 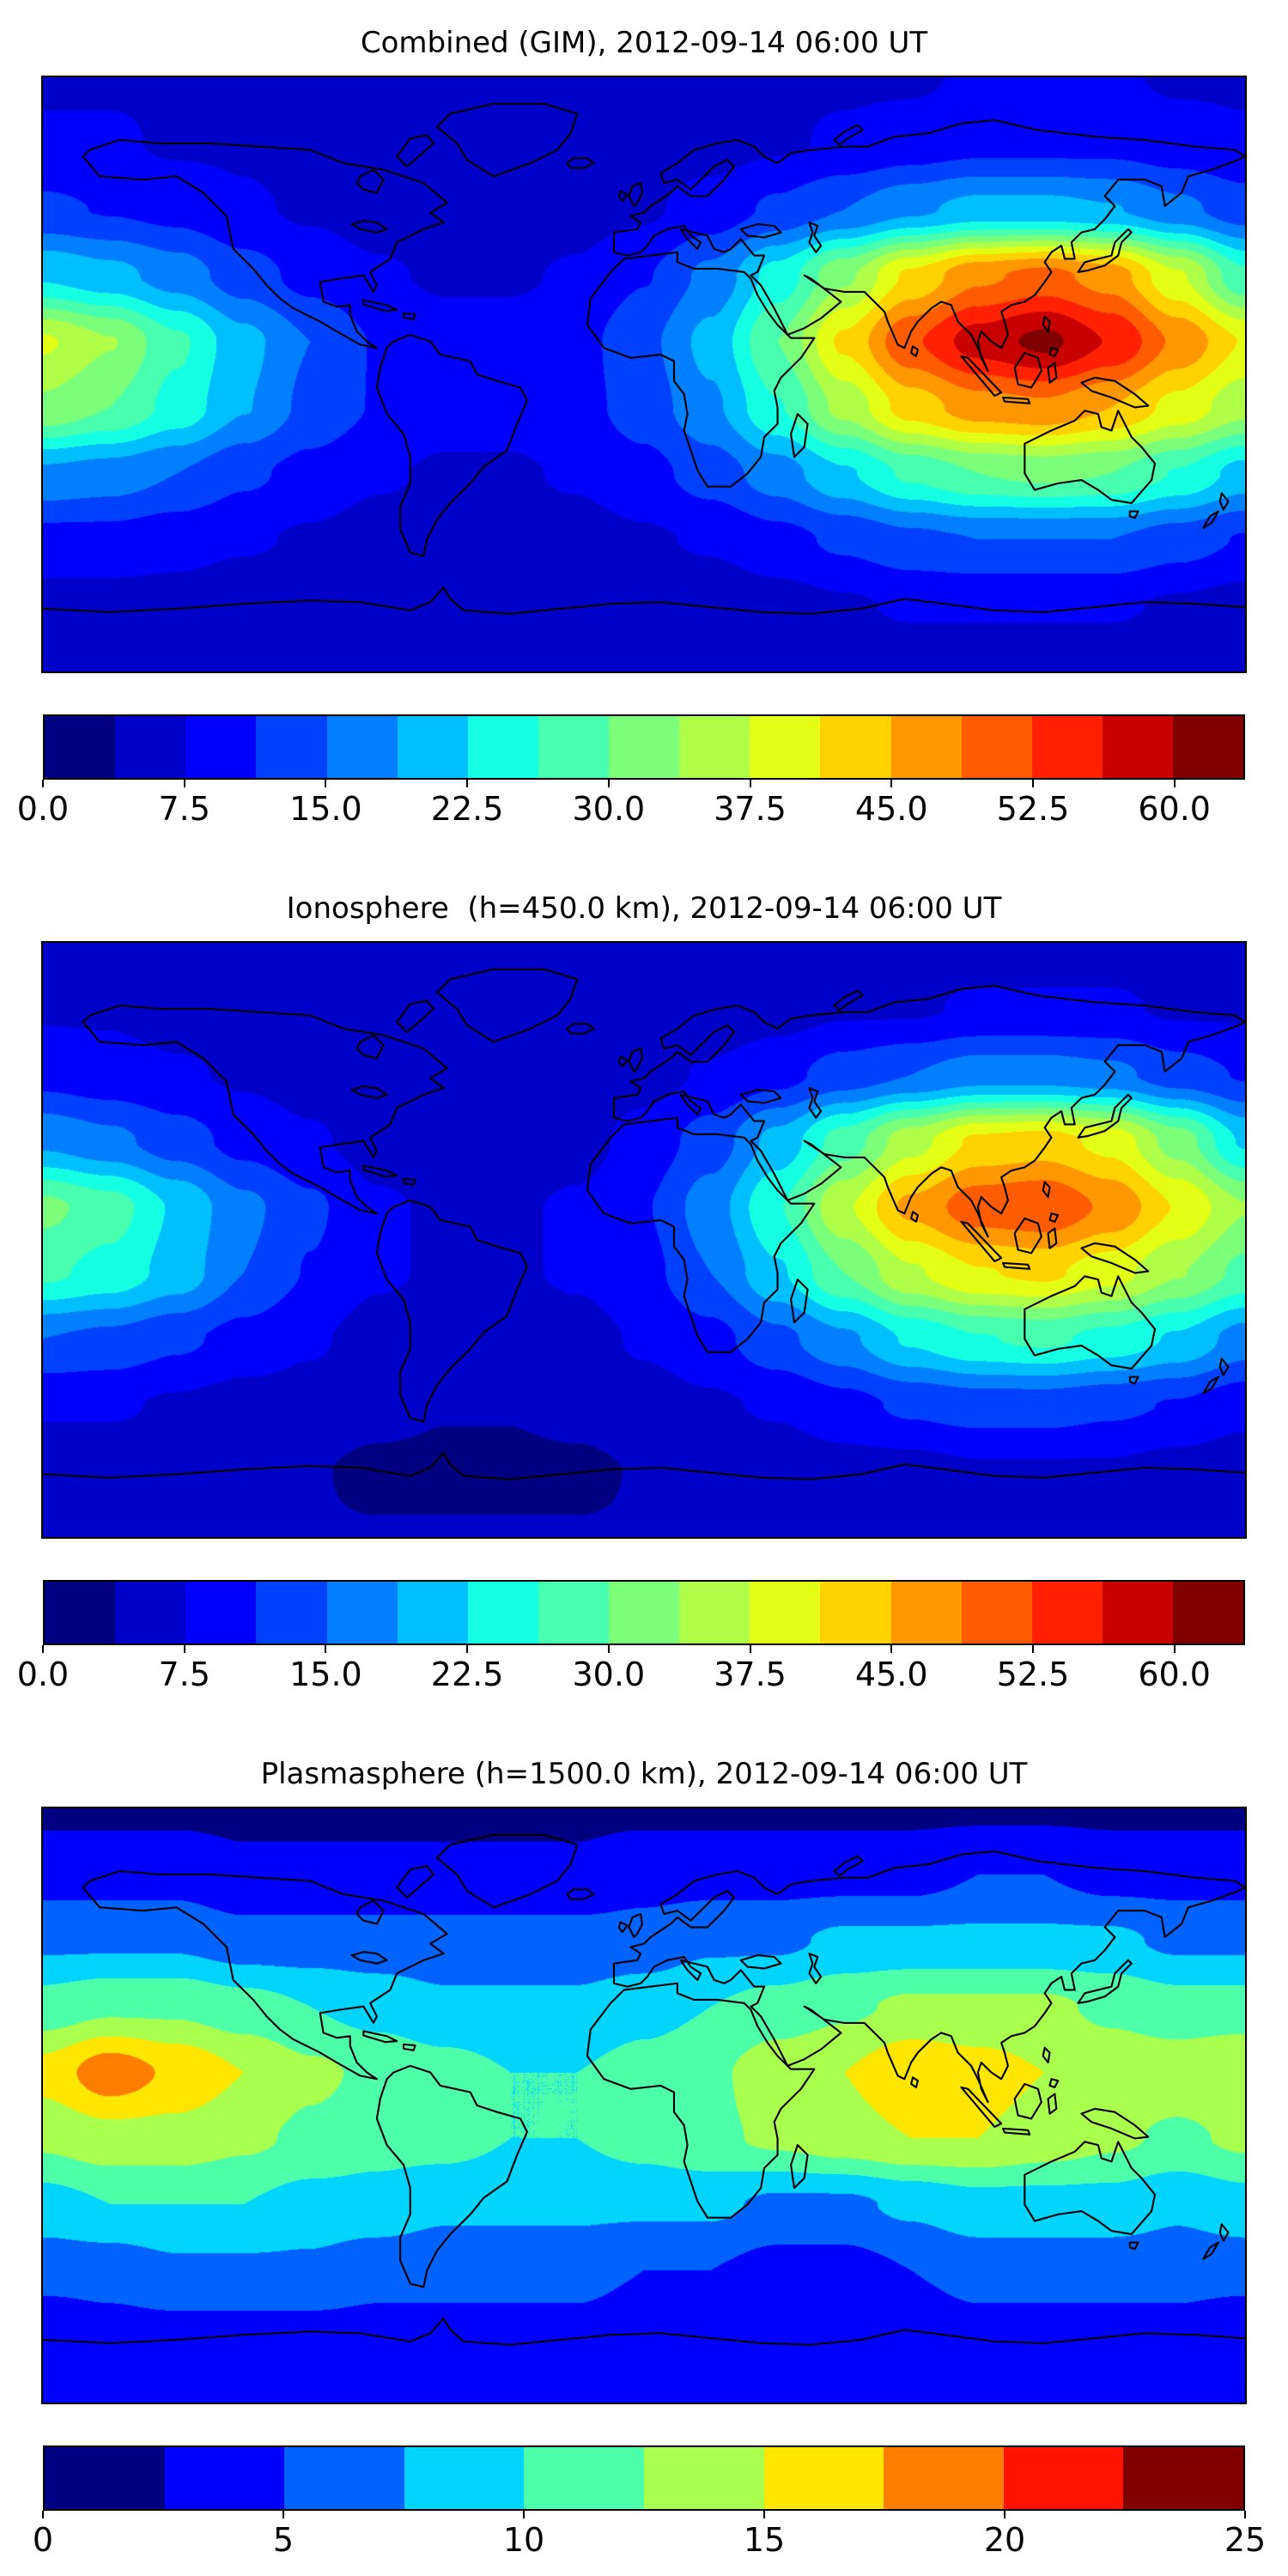 What do you see at coordinates (750, 809) in the screenshot?
I see `colorbar-tick-label: 37.5` at bounding box center [750, 809].